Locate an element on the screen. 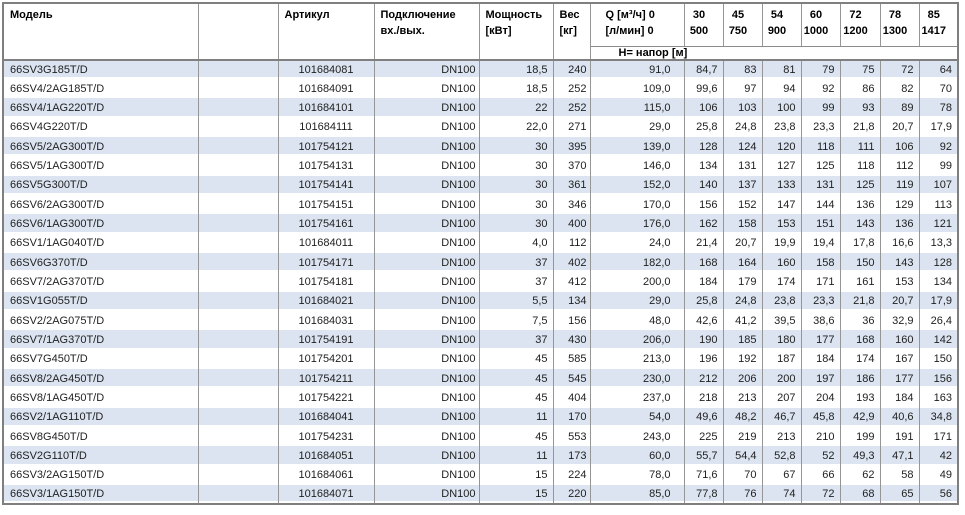  q-label-line2: [л/мин] 0 is located at coordinates (629, 31).